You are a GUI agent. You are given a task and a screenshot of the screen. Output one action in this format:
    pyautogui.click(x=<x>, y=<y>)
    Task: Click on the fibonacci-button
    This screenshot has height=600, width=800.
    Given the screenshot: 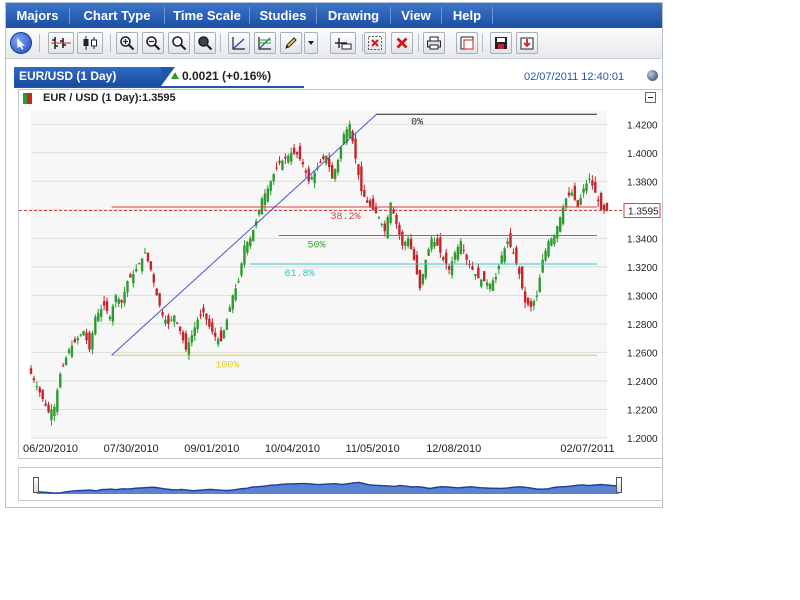 What is the action you would take?
    pyautogui.click(x=265, y=43)
    